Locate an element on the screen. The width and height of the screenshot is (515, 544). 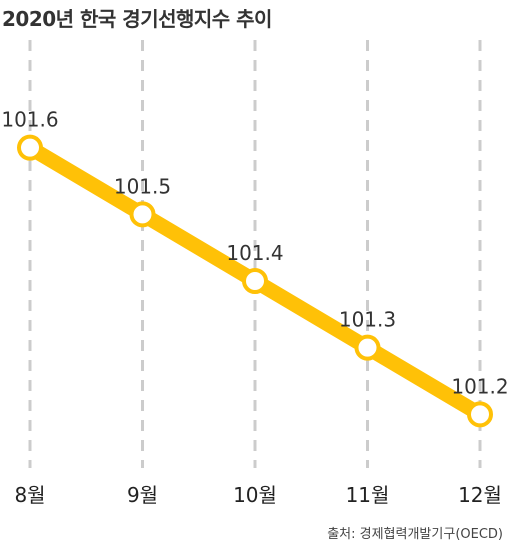
chart-title: 2020년 한국 경기선행지수 추이 is located at coordinates (137, 19).